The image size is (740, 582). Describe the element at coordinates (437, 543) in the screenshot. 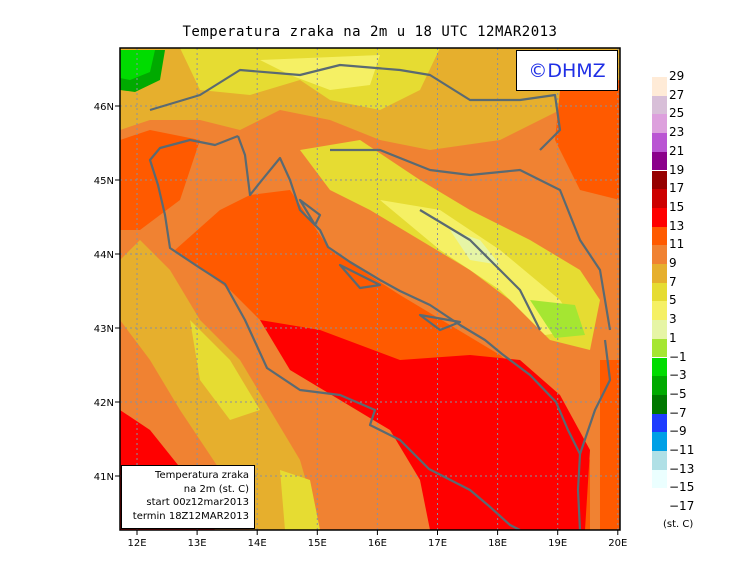

I see `x-tick-label: 17E` at that location.